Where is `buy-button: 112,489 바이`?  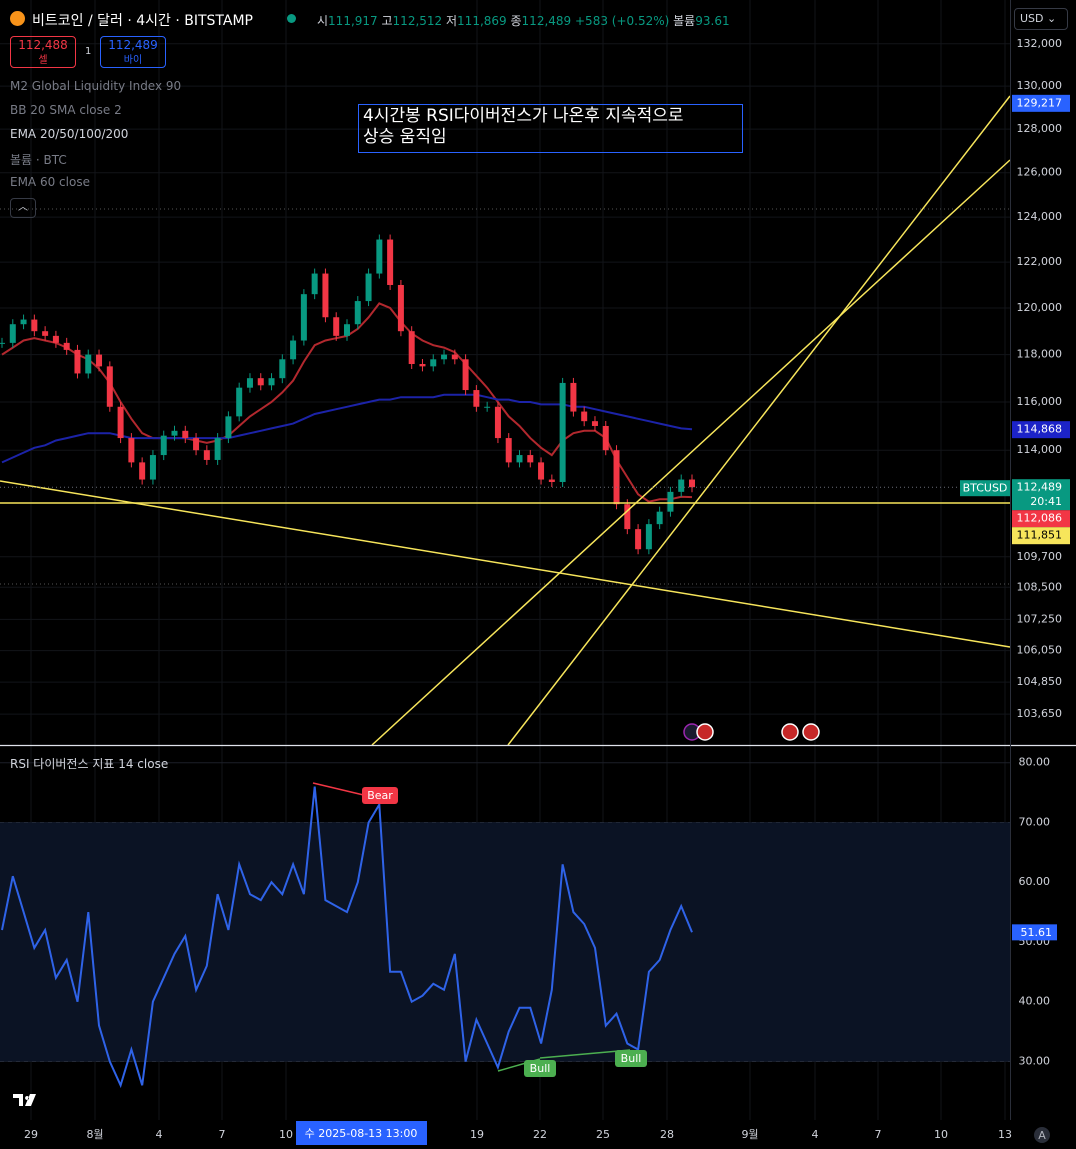
buy-button: 112,489 바이 is located at coordinates (133, 52).